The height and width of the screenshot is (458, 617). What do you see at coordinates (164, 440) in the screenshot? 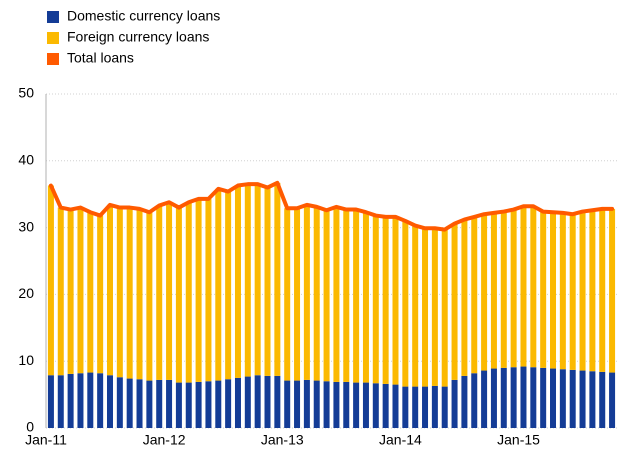
I see `x-tick-label: Jan-12` at bounding box center [164, 440].